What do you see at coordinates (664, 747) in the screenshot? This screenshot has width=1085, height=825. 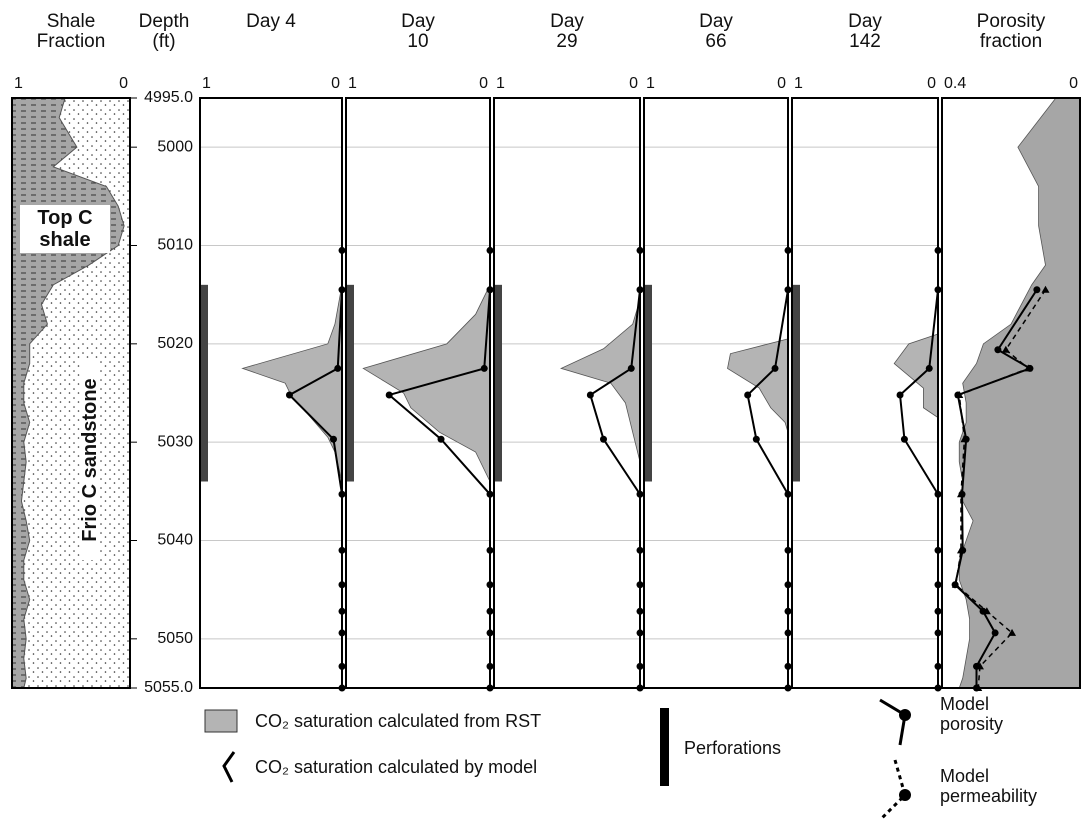 I see `legend-perforation-icon` at bounding box center [664, 747].